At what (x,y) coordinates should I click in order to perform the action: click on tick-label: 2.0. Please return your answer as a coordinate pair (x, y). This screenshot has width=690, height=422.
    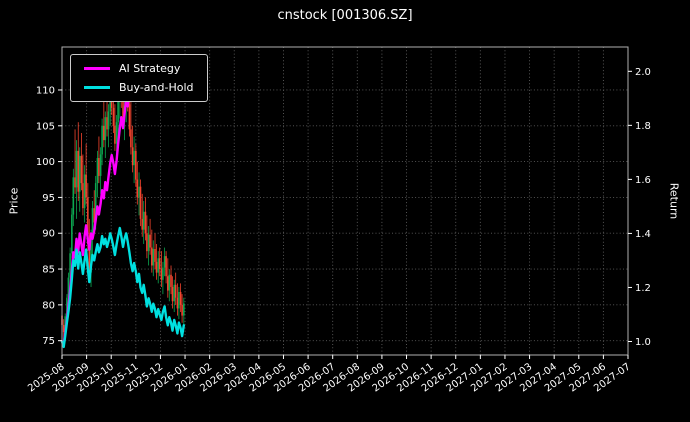
    Looking at the image, I should click on (643, 72).